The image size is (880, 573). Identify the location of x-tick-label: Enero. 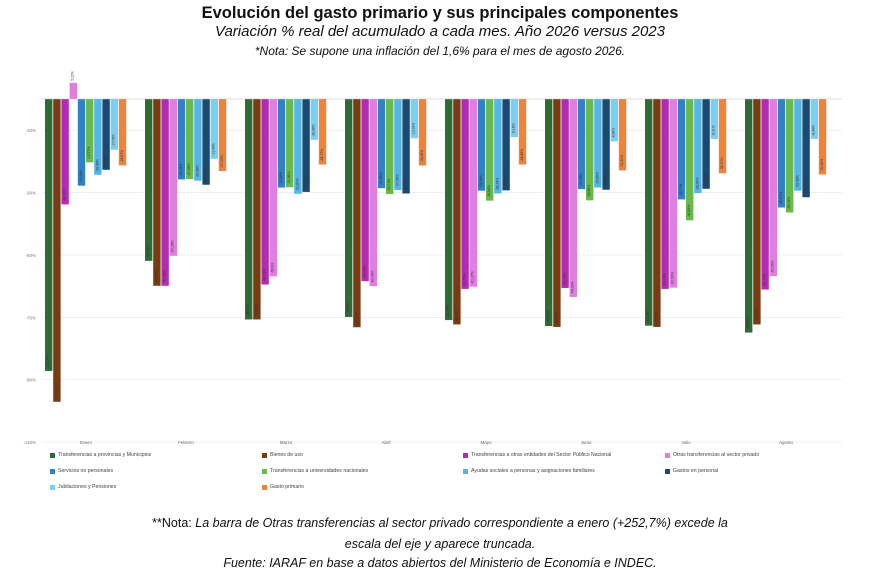
(86, 442).